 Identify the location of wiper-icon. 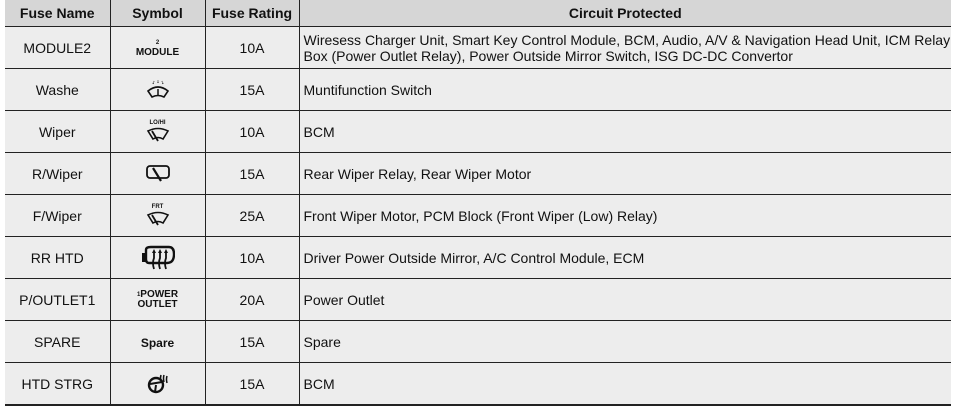
(157, 134).